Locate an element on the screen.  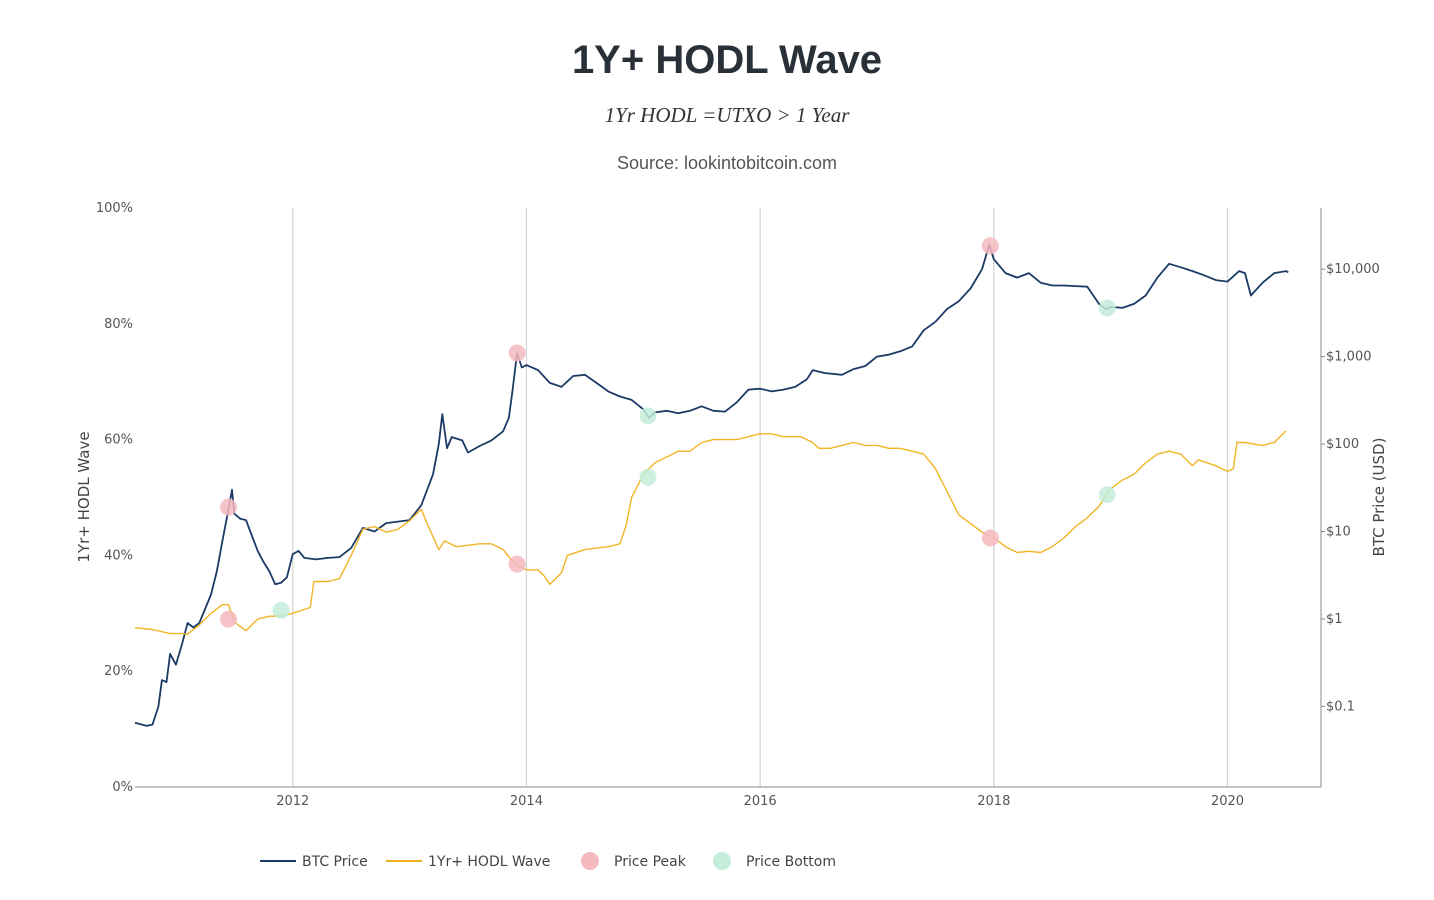
chart-title: 1Y+ HODL Wave is located at coordinates (727, 60).